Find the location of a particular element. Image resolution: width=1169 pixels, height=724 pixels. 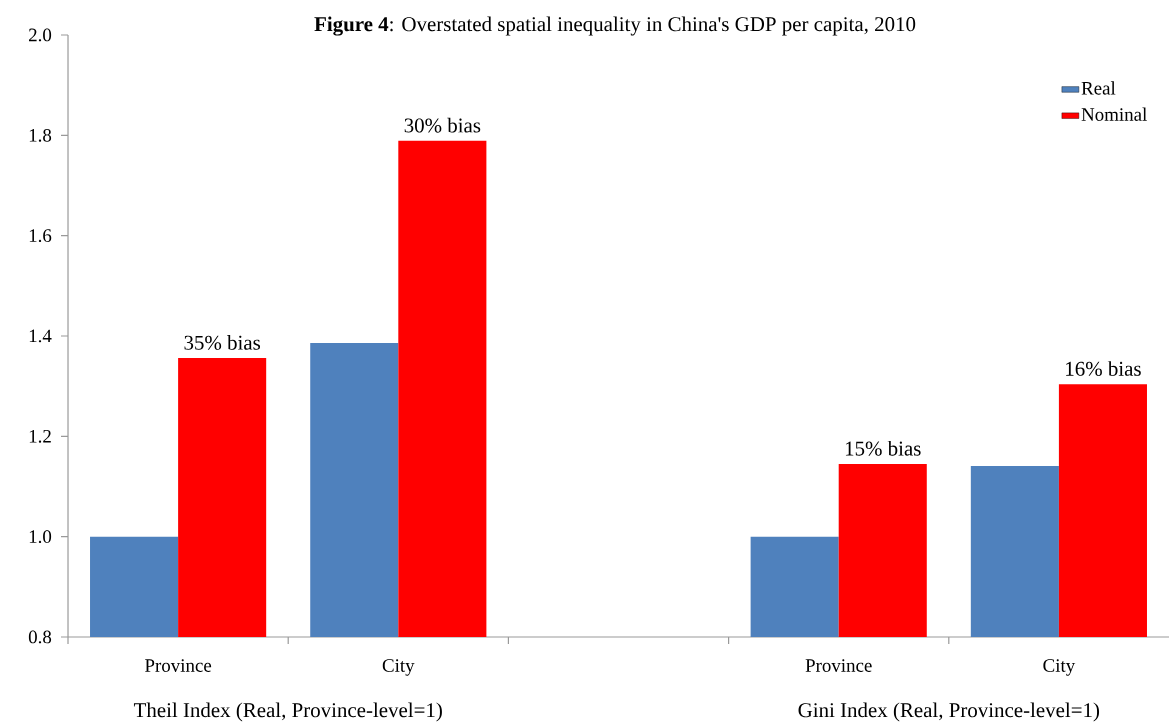

y-tick-label: 0.8 is located at coordinates (40, 637).